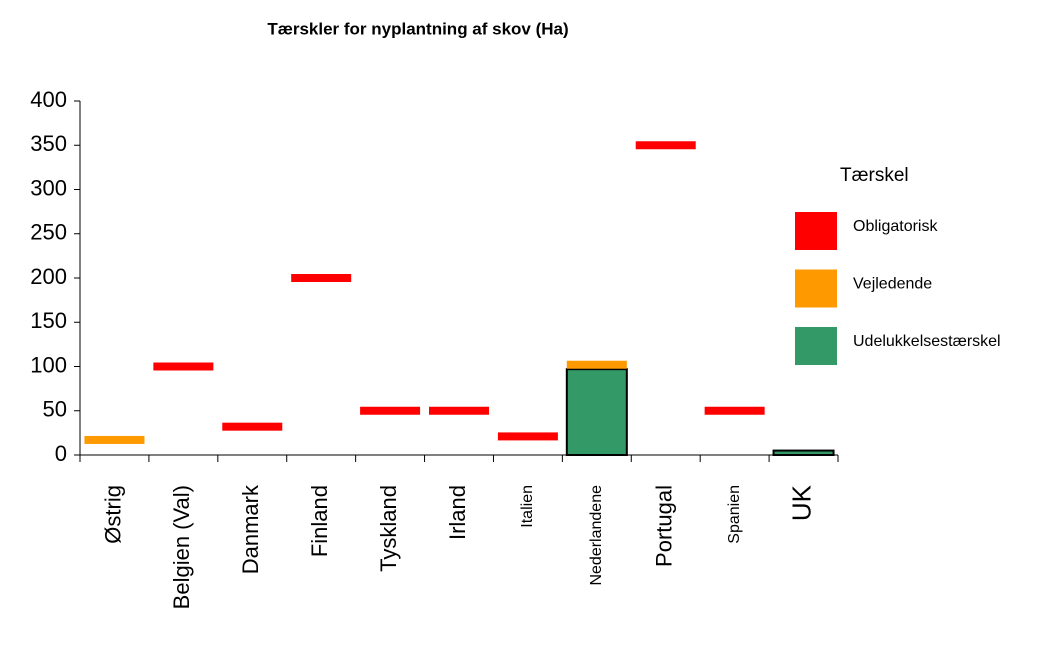 This screenshot has height=645, width=1047. Describe the element at coordinates (457, 512) in the screenshot. I see `x-tick-label: Irland` at that location.